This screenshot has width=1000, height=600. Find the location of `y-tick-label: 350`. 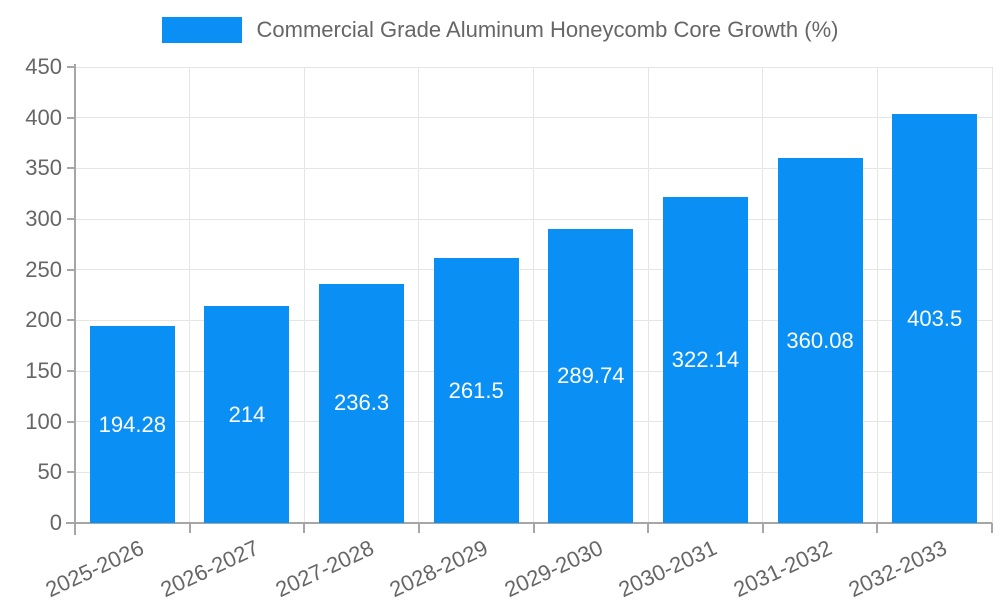

y-tick-label: 350 is located at coordinates (43, 168).